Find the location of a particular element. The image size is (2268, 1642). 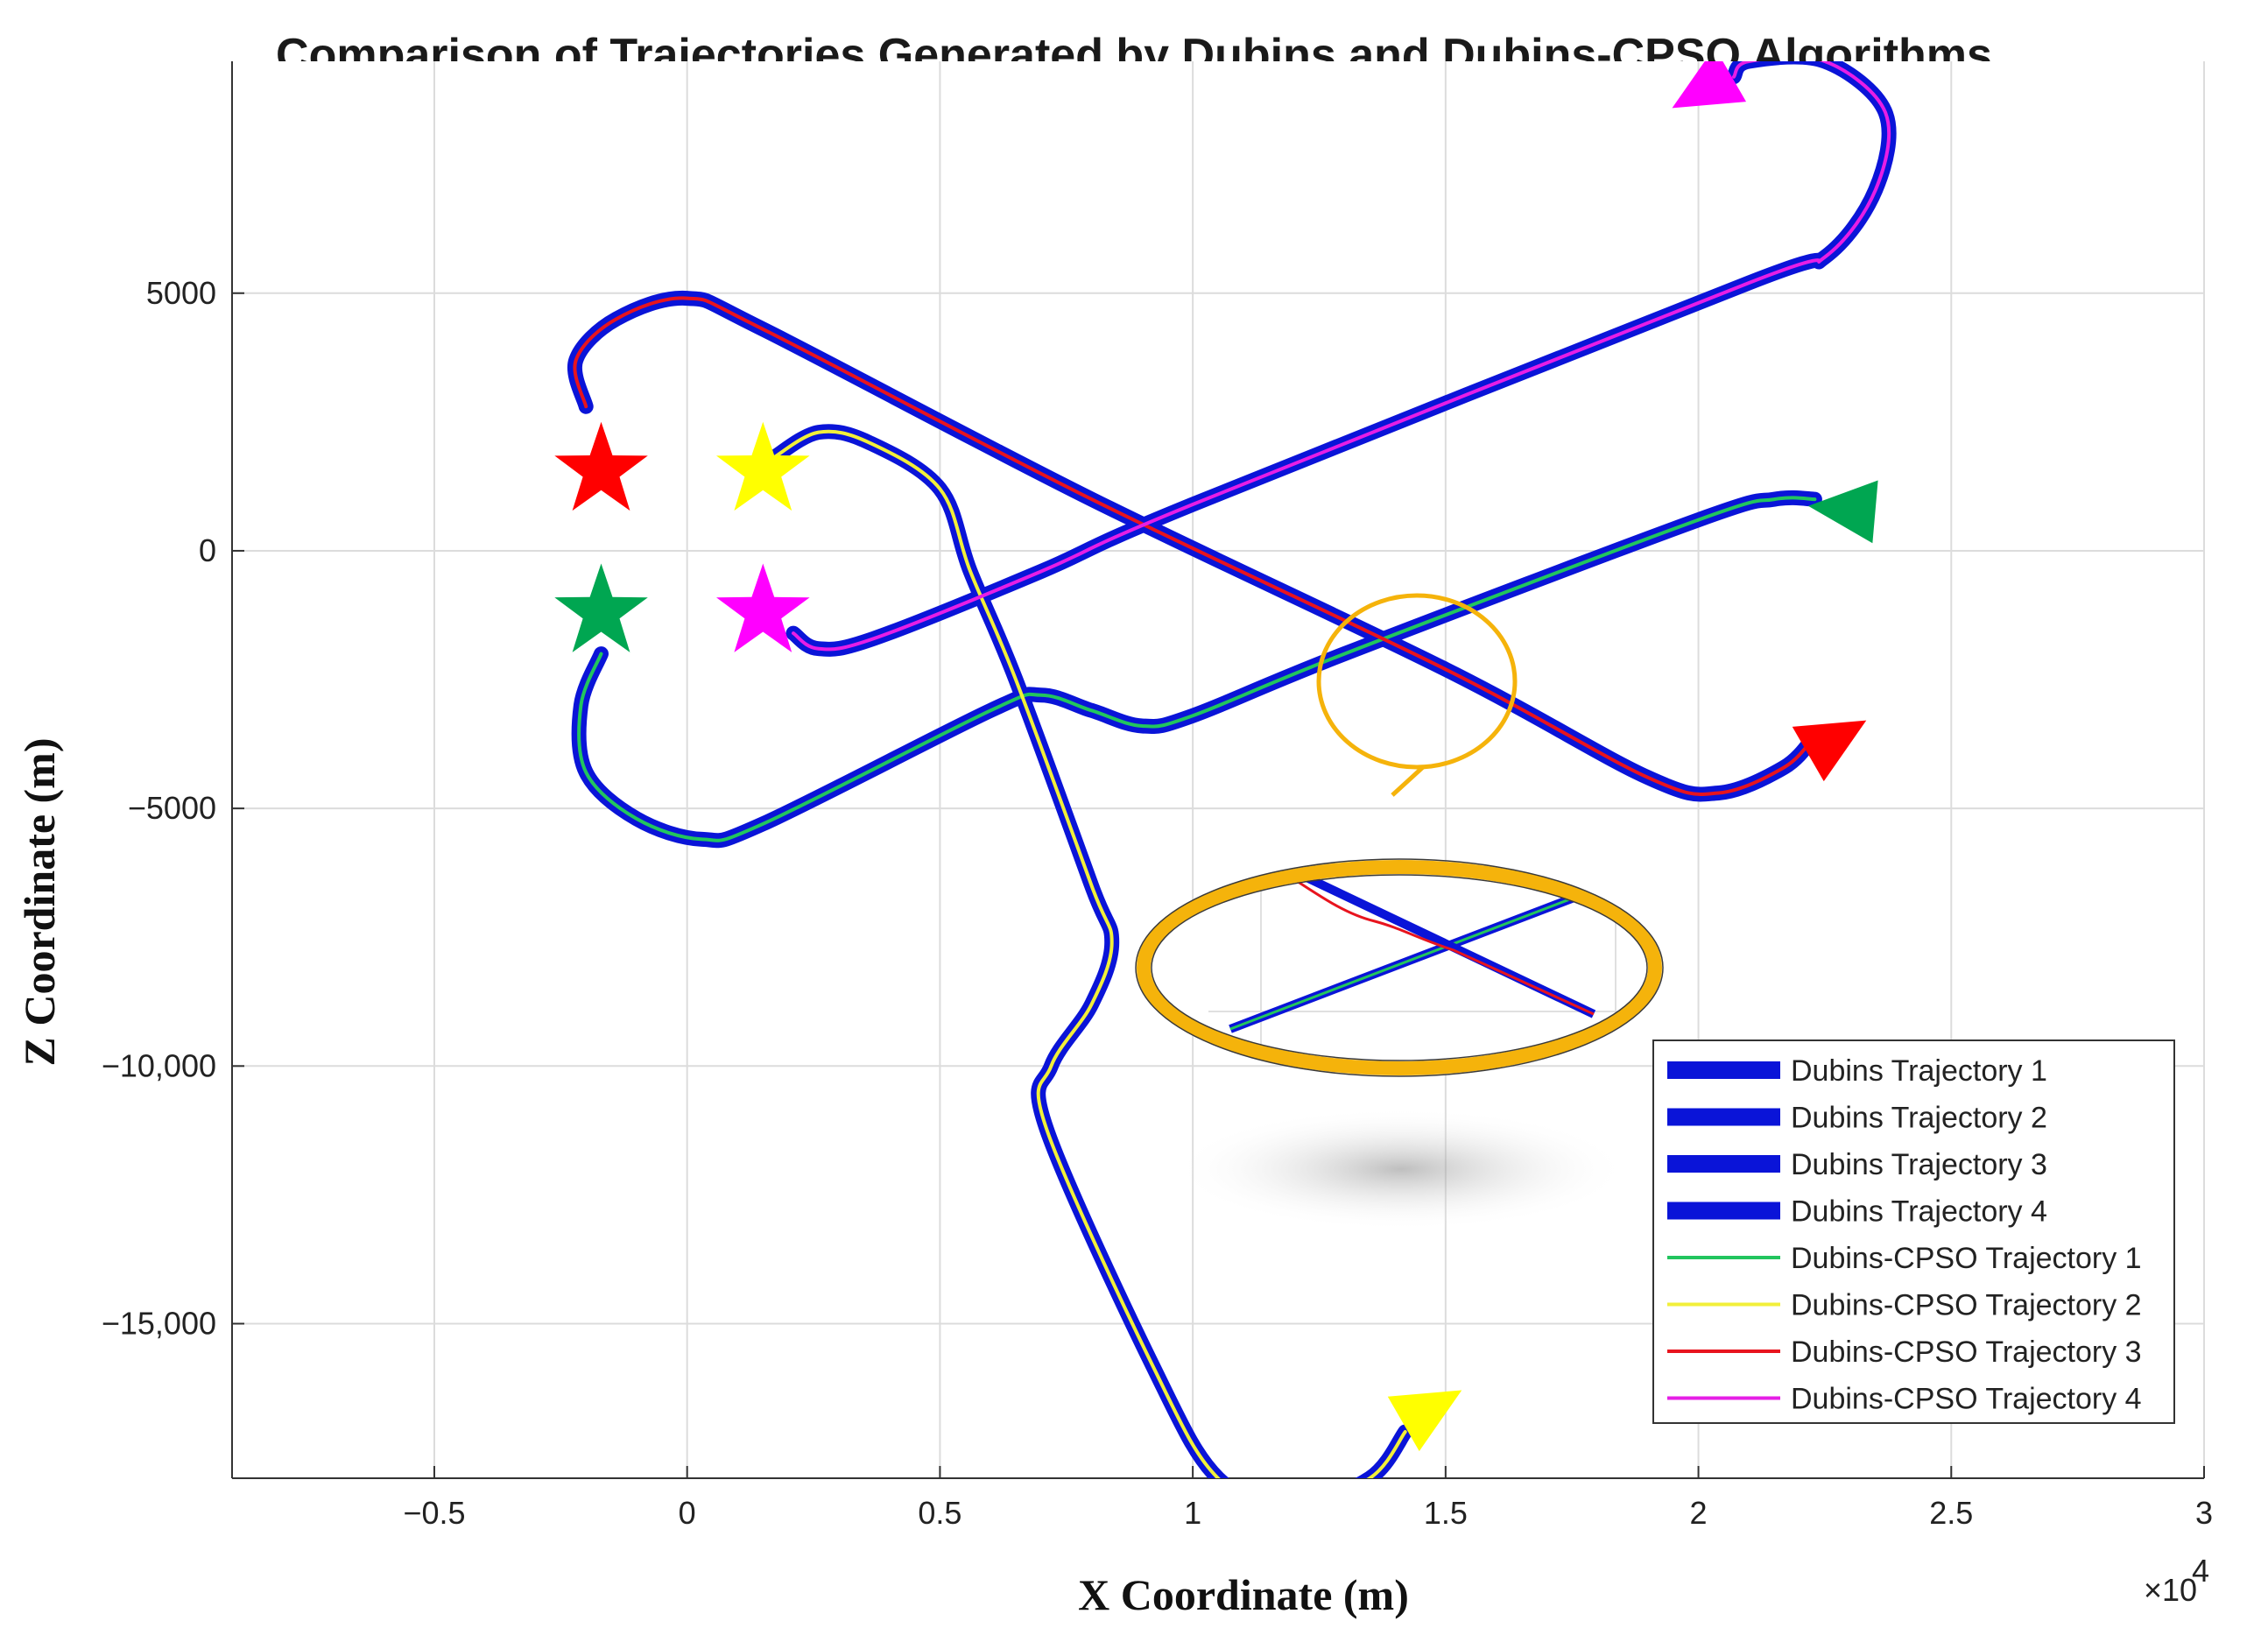

x-axis-exponent: ×10 4 is located at coordinates (2176, 1580).